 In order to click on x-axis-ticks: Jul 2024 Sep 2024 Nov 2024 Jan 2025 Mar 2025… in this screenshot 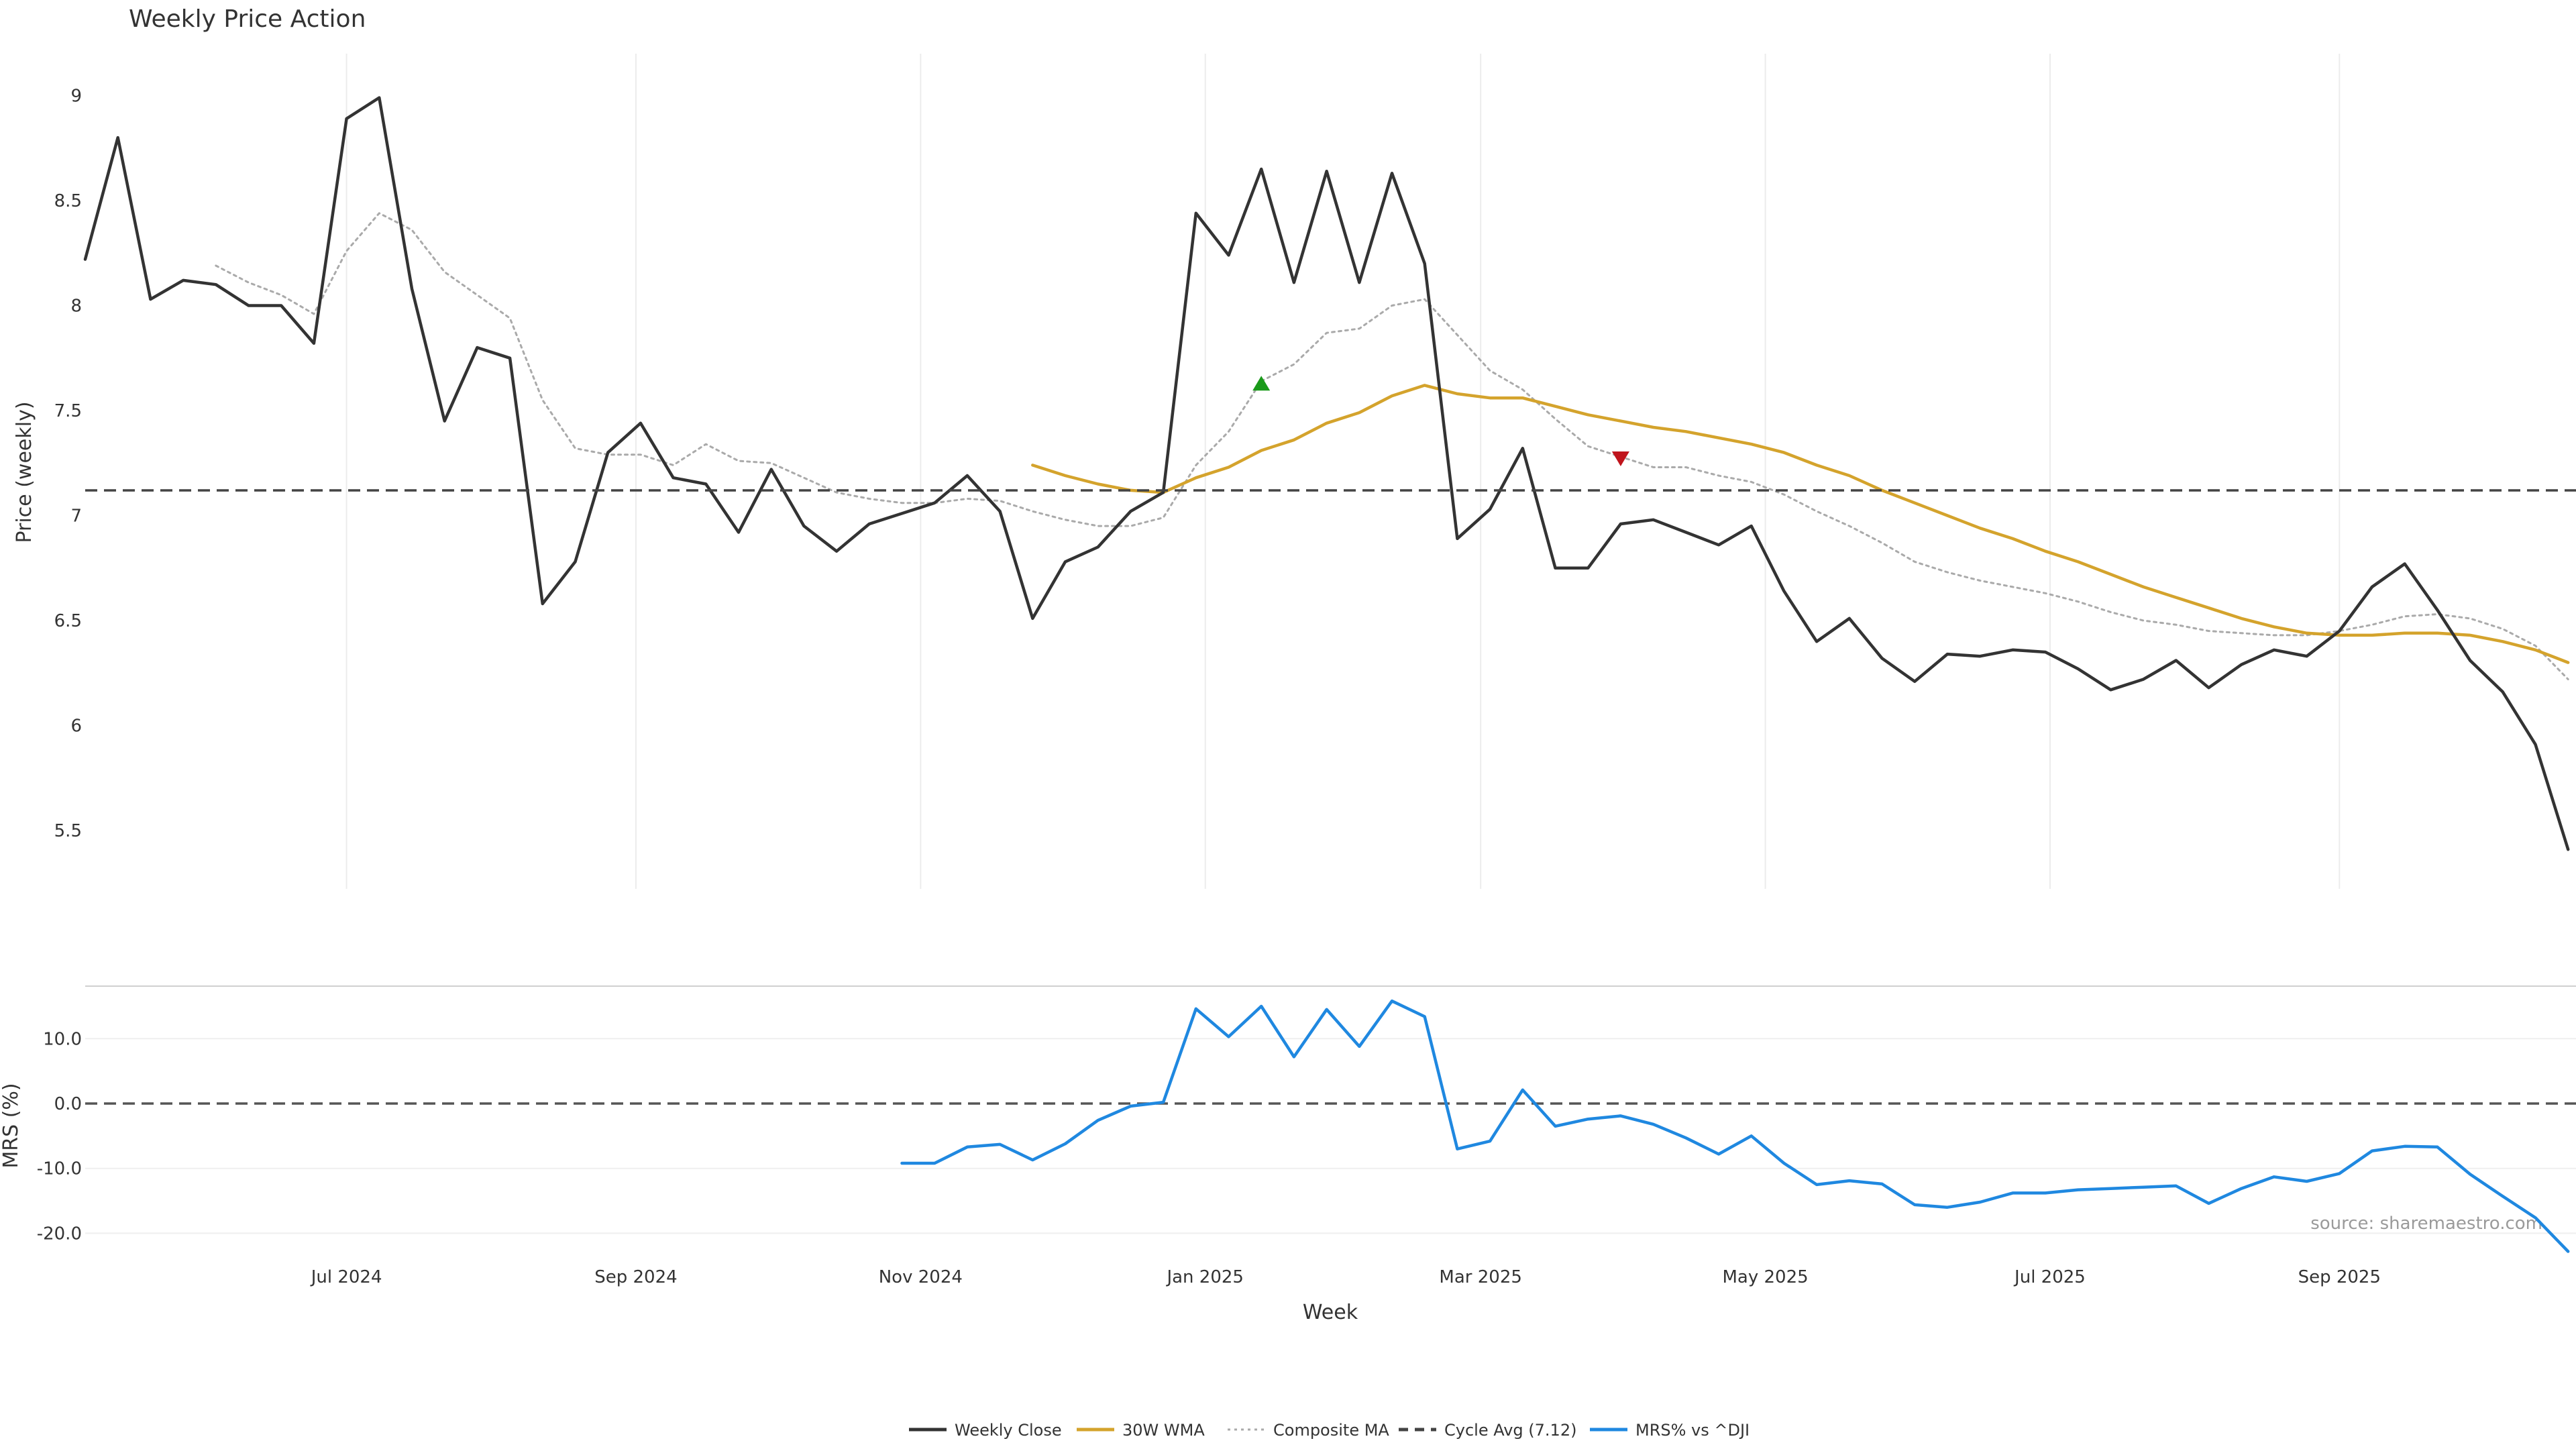, I will do `click(1345, 1277)`.